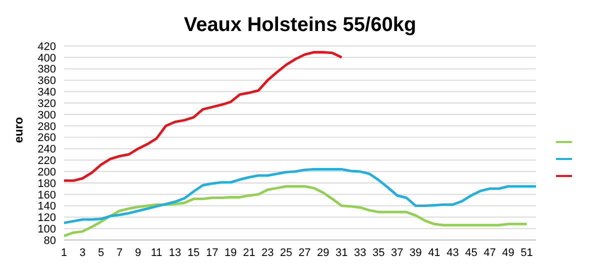  What do you see at coordinates (47, 150) in the screenshot?
I see `y-tick-label: 240` at bounding box center [47, 150].